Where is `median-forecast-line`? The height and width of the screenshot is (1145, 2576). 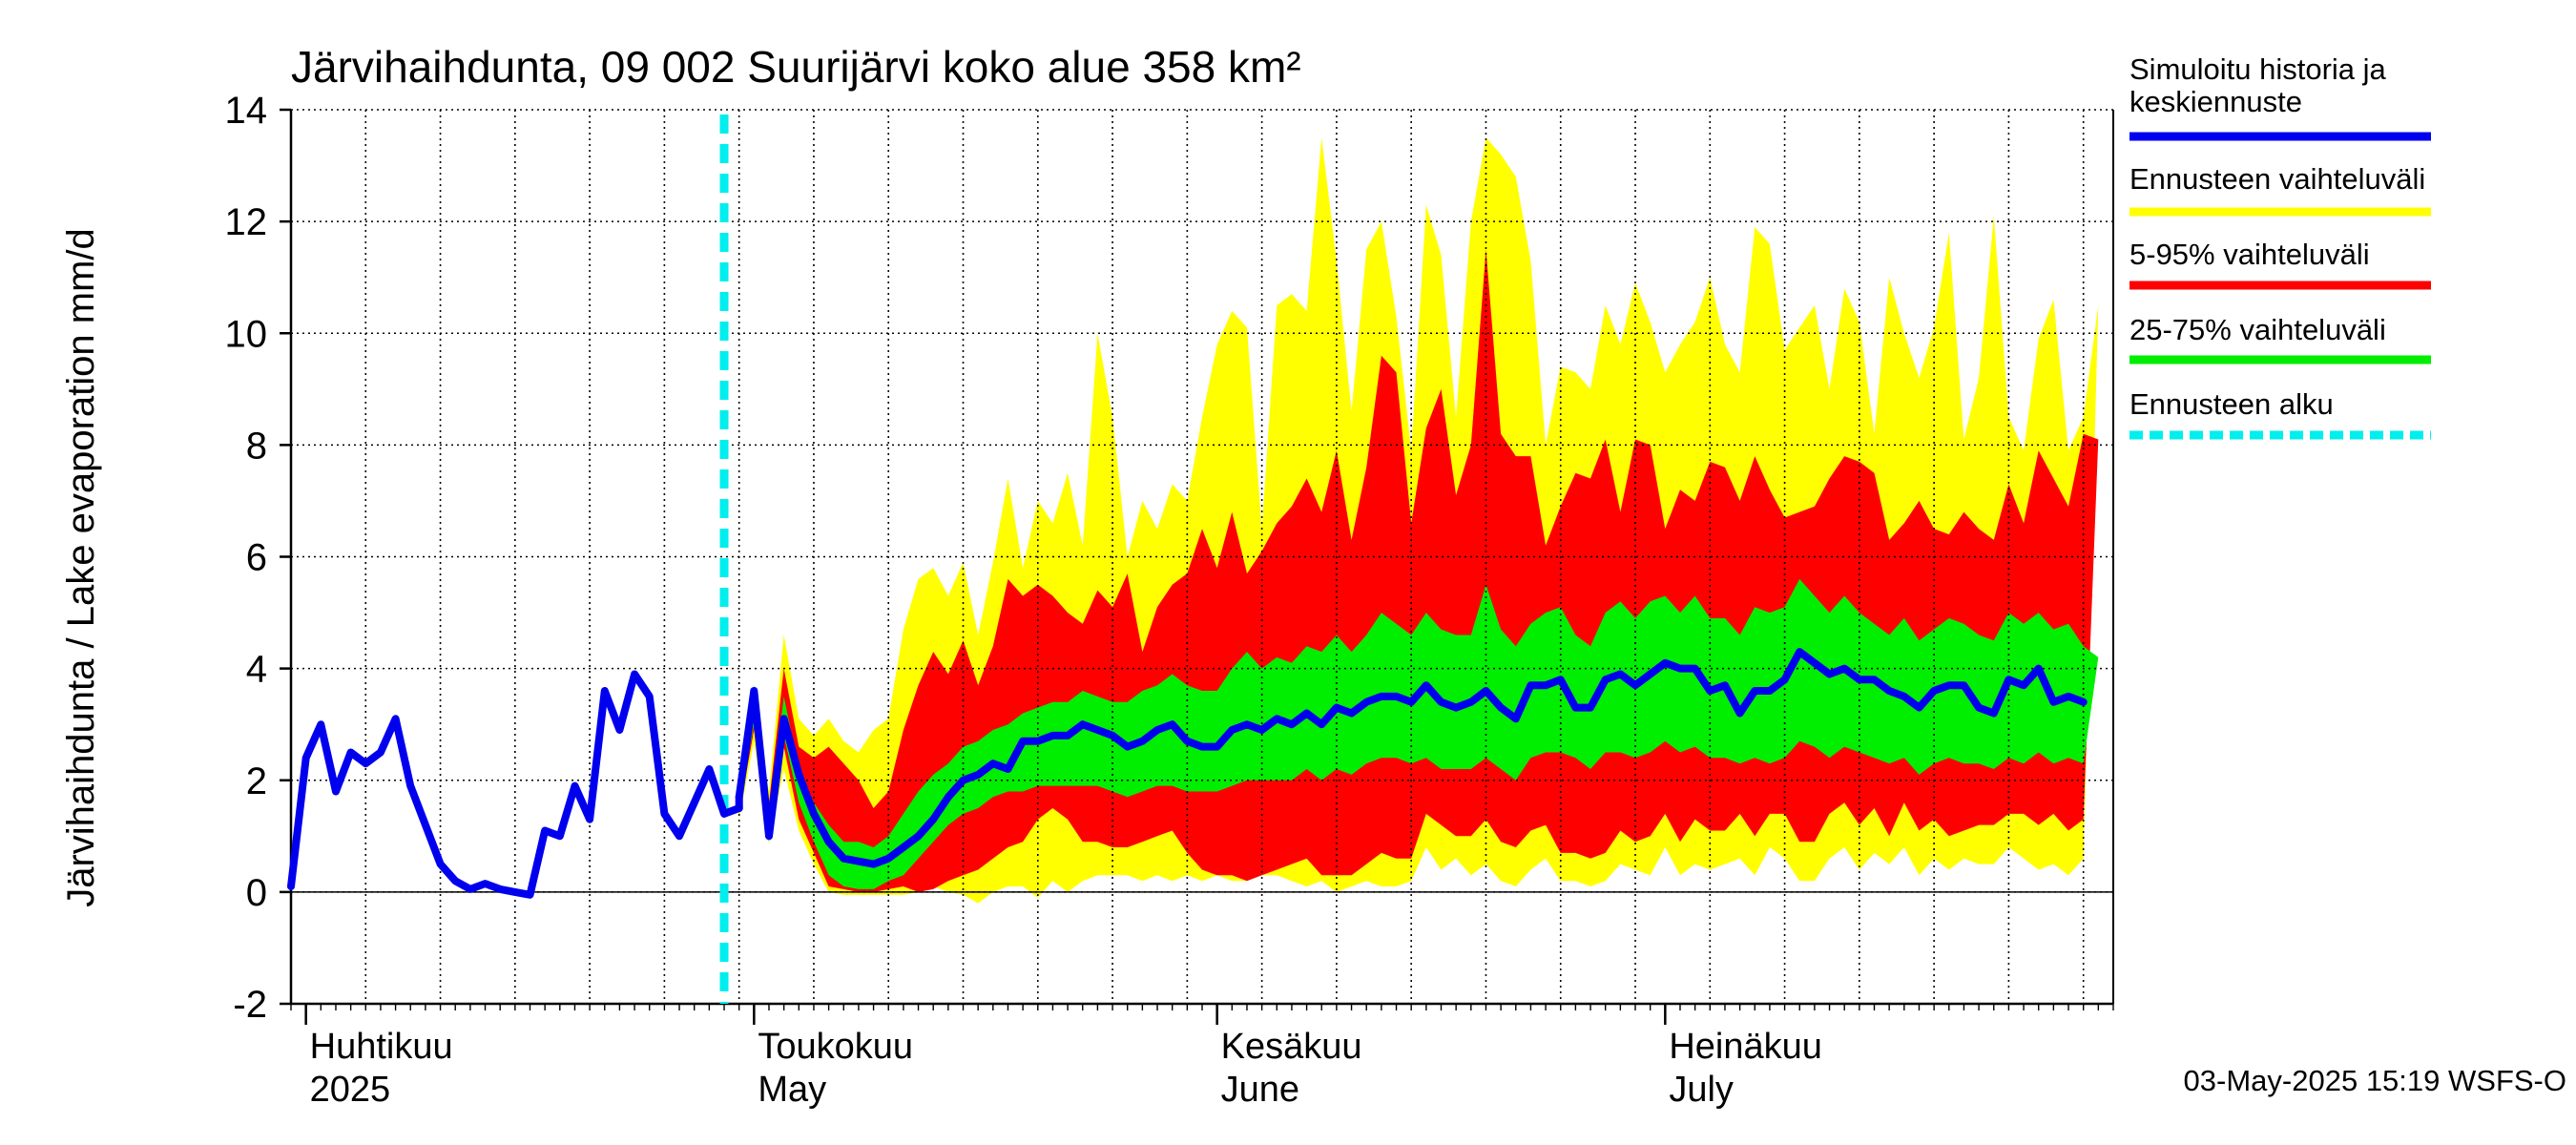 median-forecast-line is located at coordinates (1411, 758).